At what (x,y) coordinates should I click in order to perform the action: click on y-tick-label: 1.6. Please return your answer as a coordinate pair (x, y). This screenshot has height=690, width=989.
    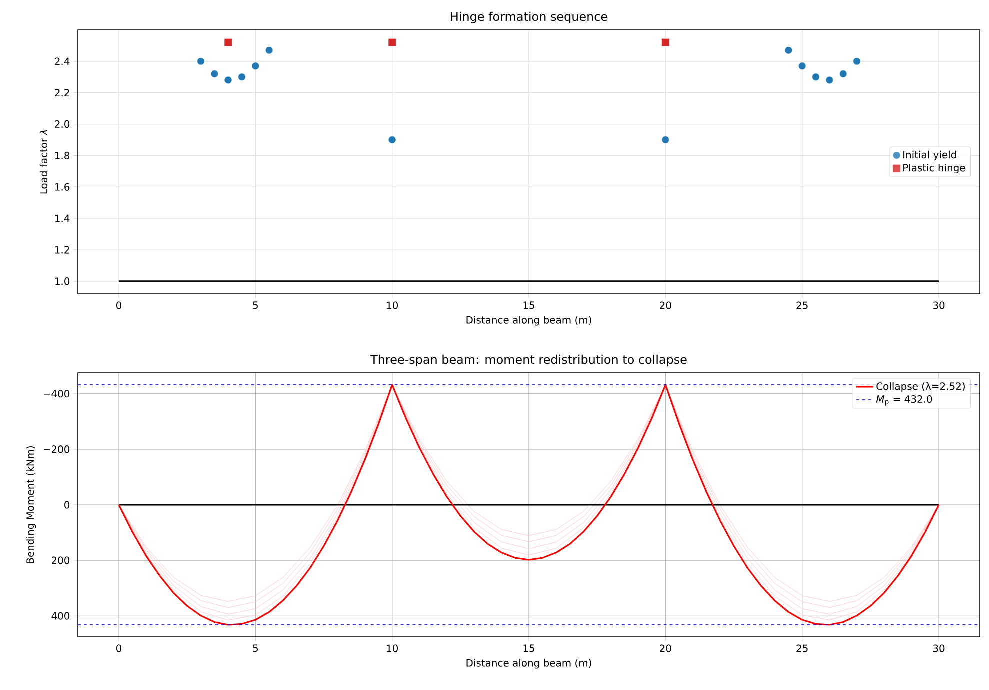
    Looking at the image, I should click on (62, 187).